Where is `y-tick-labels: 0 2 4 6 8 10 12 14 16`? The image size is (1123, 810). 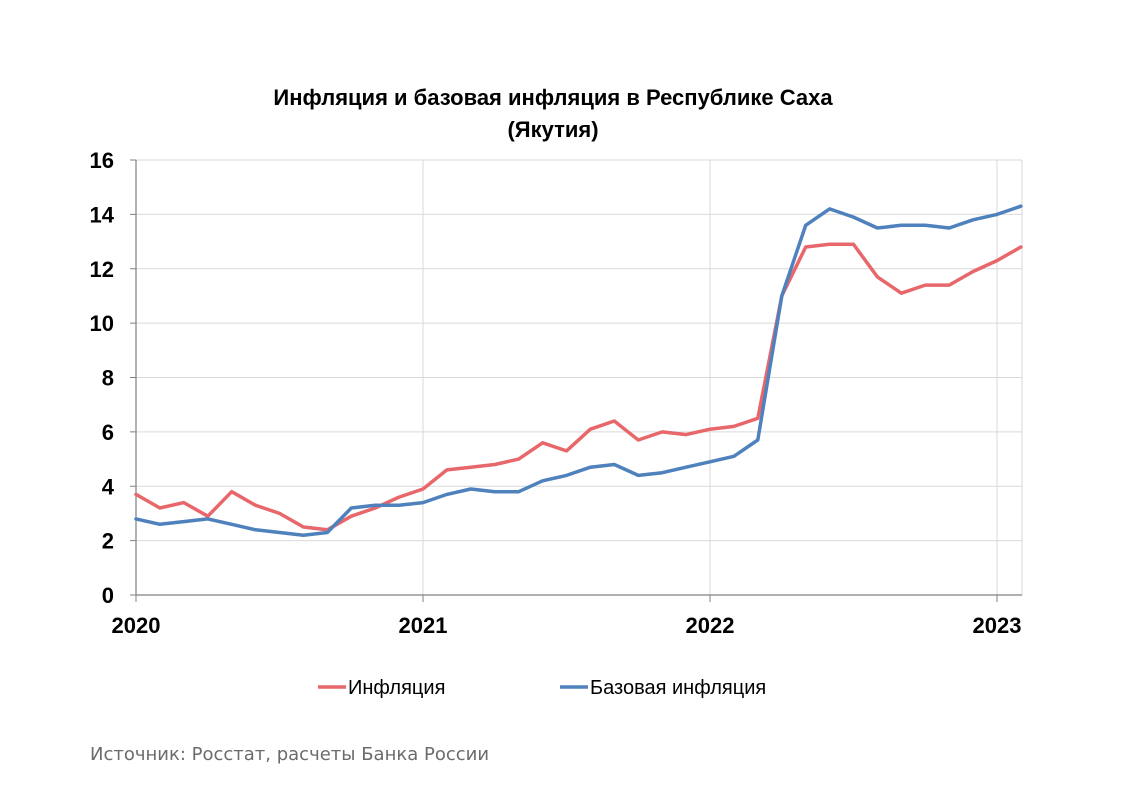
y-tick-labels: 0 2 4 6 8 10 12 14 16 is located at coordinates (102, 378).